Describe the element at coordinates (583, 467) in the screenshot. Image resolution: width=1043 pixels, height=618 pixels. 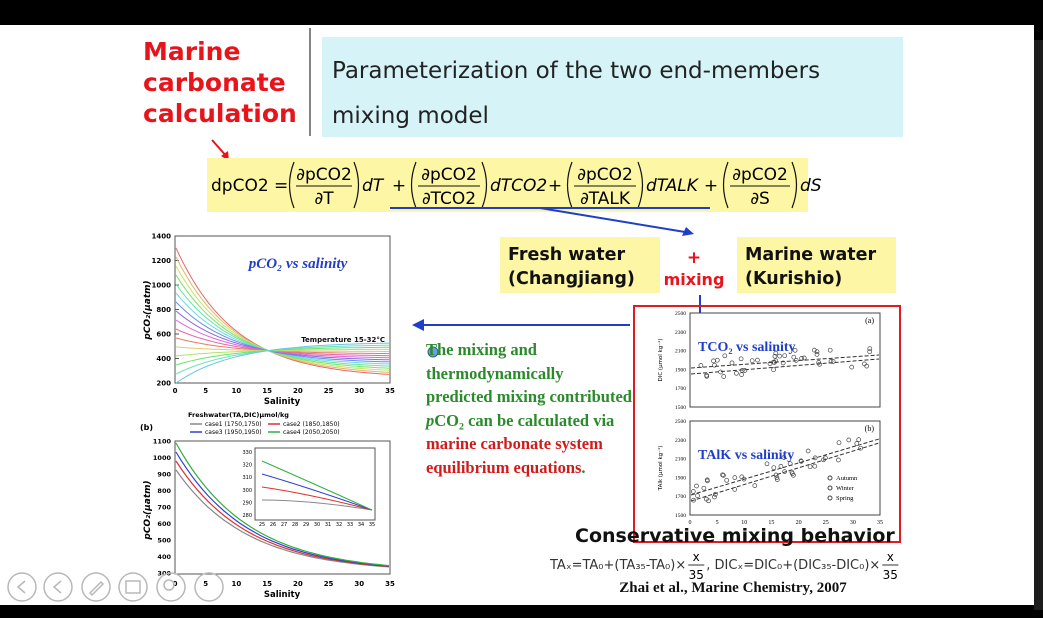
I see `note-text: .` at that location.